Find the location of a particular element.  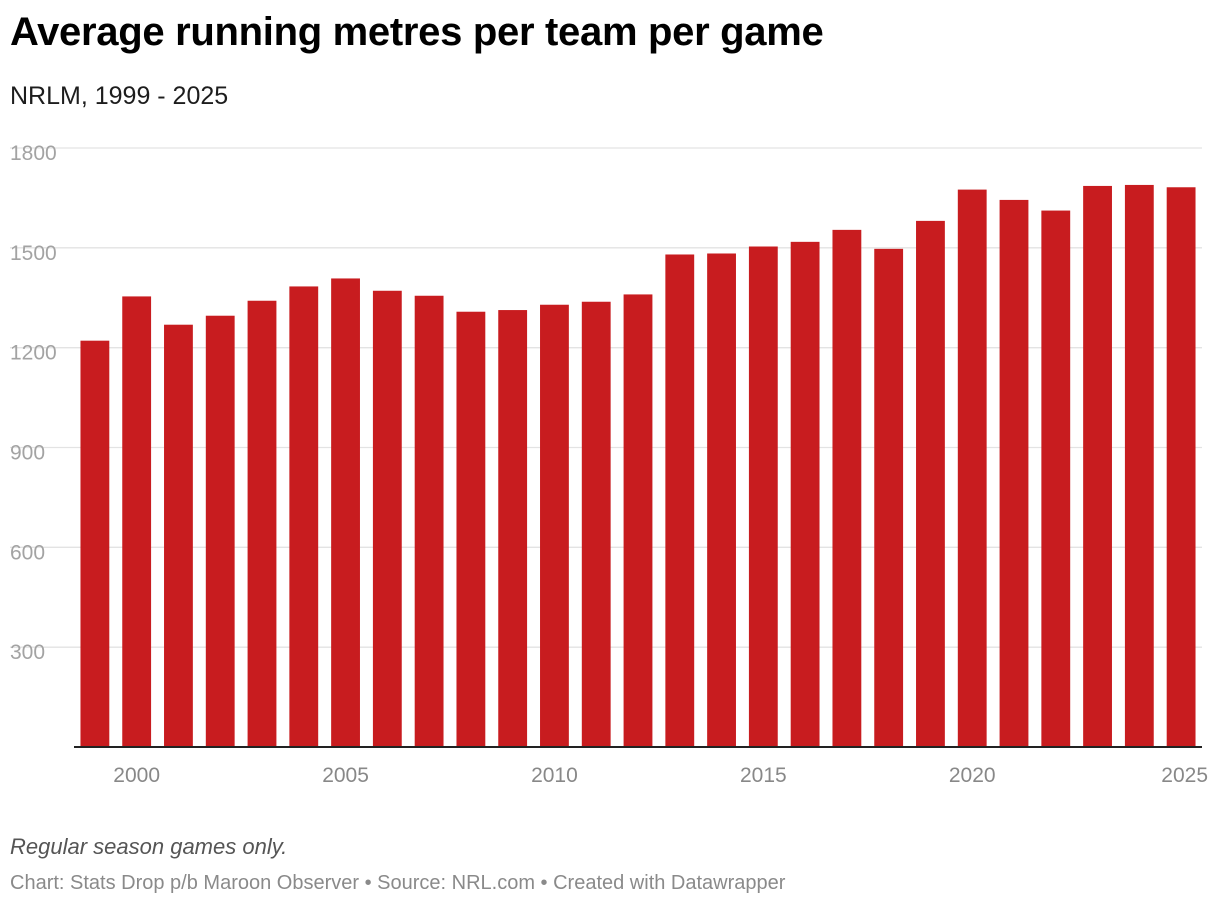

bar-2006 is located at coordinates (387, 518).